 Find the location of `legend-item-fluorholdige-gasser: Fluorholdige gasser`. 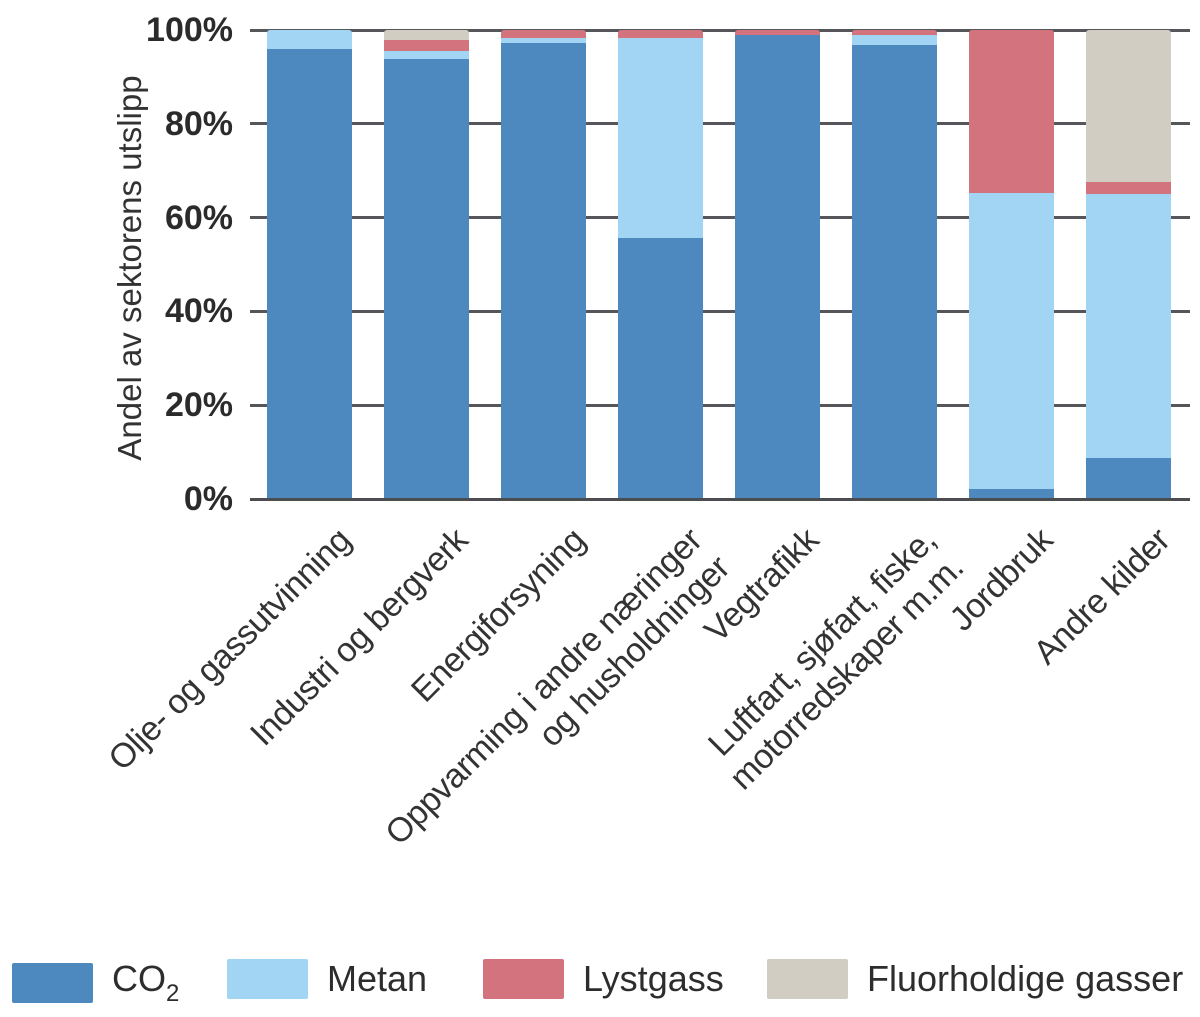

legend-item-fluorholdige-gasser: Fluorholdige gasser is located at coordinates (975, 979).